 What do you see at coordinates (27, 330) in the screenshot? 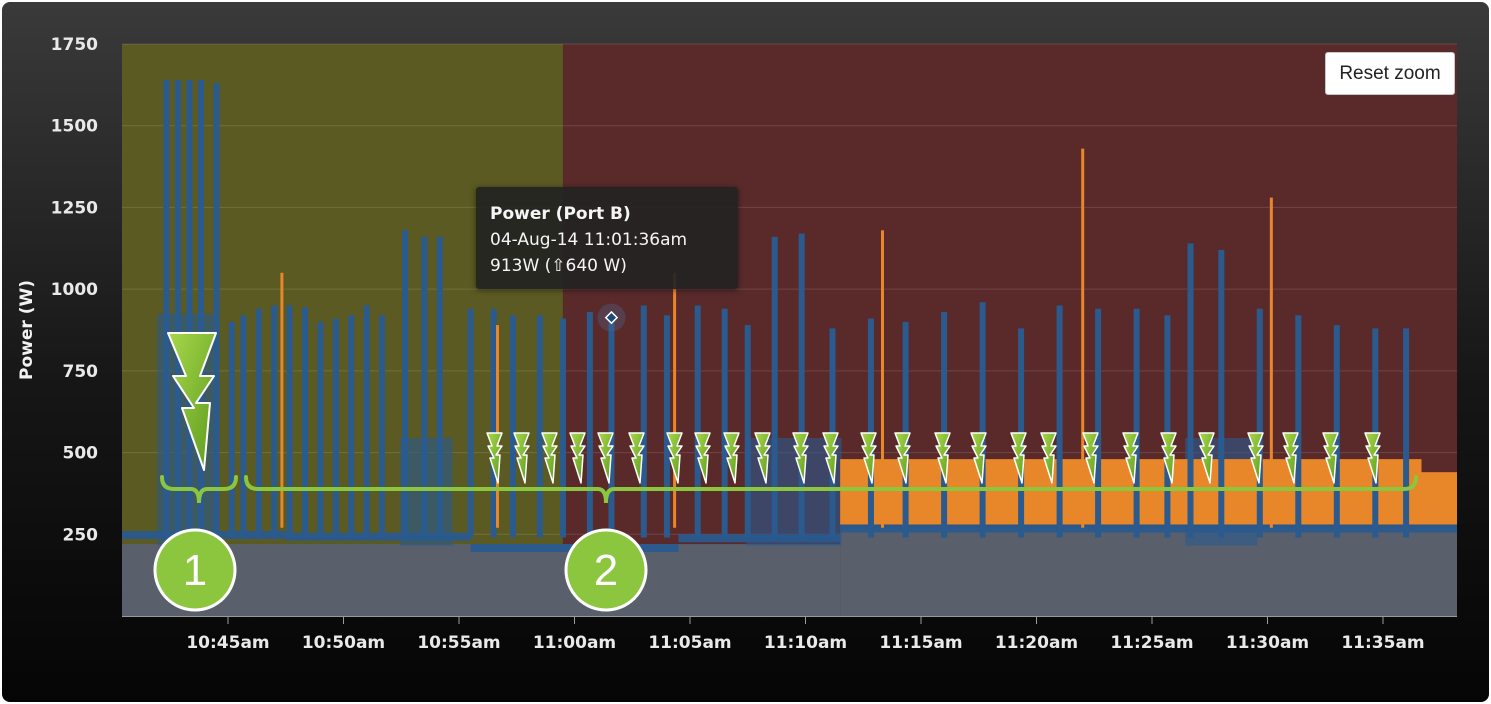
I see `y-axis-label: Power (W)` at bounding box center [27, 330].